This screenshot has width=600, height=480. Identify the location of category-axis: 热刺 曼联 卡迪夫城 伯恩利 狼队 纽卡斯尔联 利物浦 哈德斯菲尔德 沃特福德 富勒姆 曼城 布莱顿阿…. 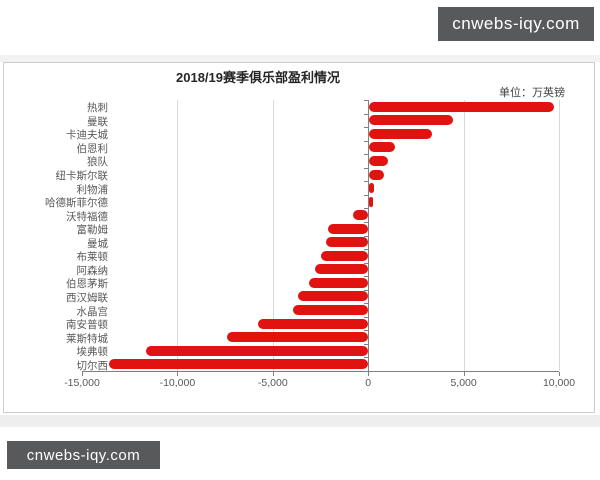
(55, 235).